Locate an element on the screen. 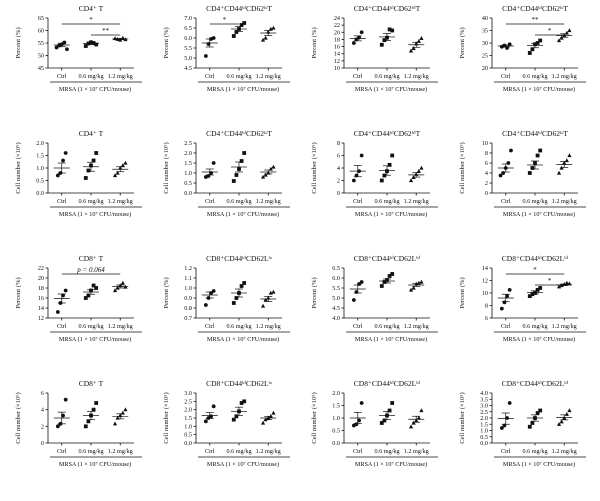 This screenshot has height=501, width=600. y-tick-label: 6.0 is located at coordinates (336, 278).